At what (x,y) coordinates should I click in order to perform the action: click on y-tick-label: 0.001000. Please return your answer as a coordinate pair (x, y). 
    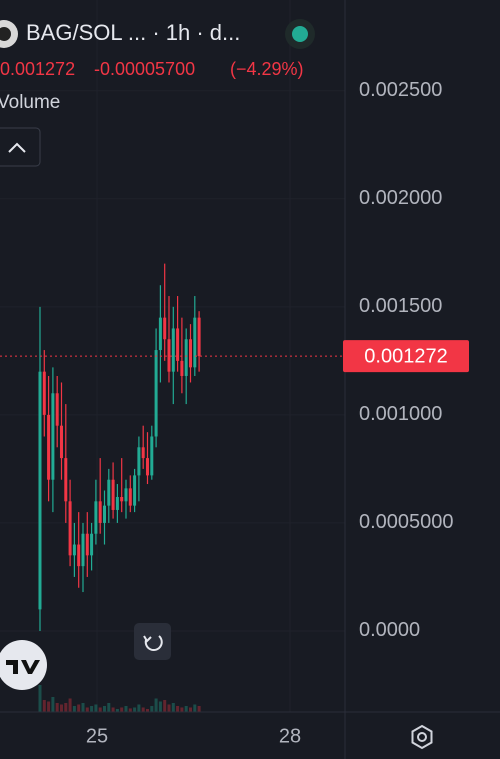
    Looking at the image, I should click on (400, 414).